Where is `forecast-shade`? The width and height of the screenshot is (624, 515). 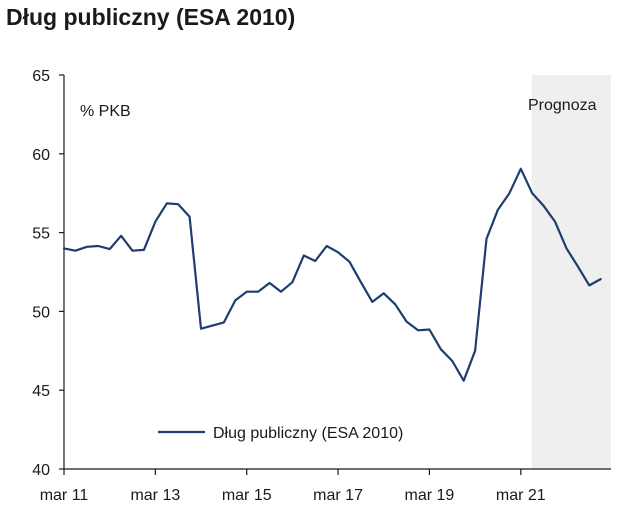
forecast-shade is located at coordinates (571, 272).